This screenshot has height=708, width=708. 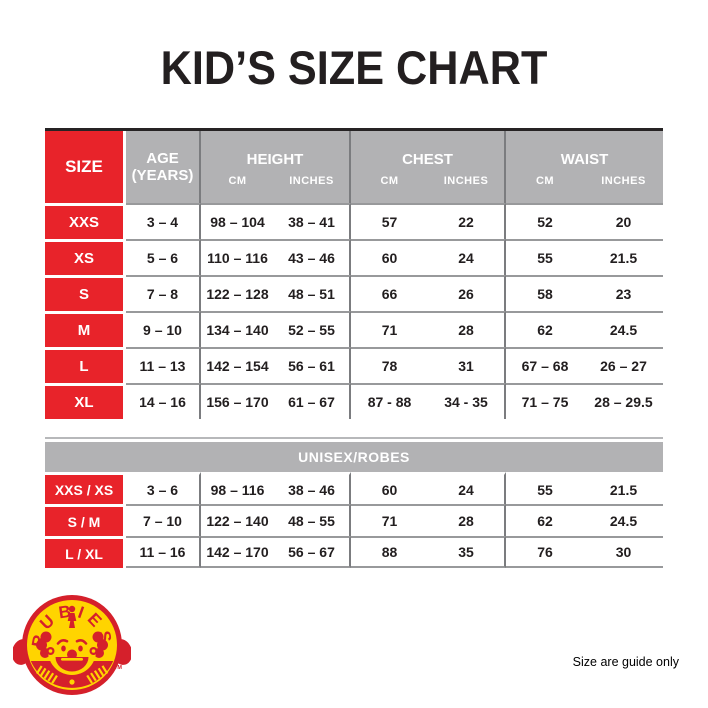 What do you see at coordinates (237, 552) in the screenshot?
I see `height-cm-cell: 142 – 170` at bounding box center [237, 552].